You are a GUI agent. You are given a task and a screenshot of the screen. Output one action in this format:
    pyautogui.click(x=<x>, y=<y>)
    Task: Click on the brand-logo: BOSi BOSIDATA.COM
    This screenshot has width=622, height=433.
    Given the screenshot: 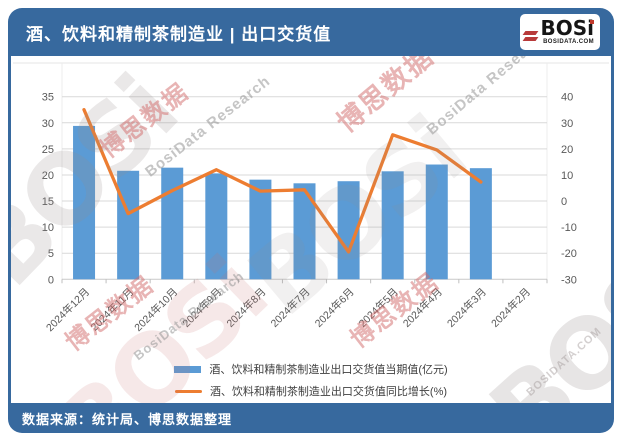 What is the action you would take?
    pyautogui.click(x=560, y=32)
    